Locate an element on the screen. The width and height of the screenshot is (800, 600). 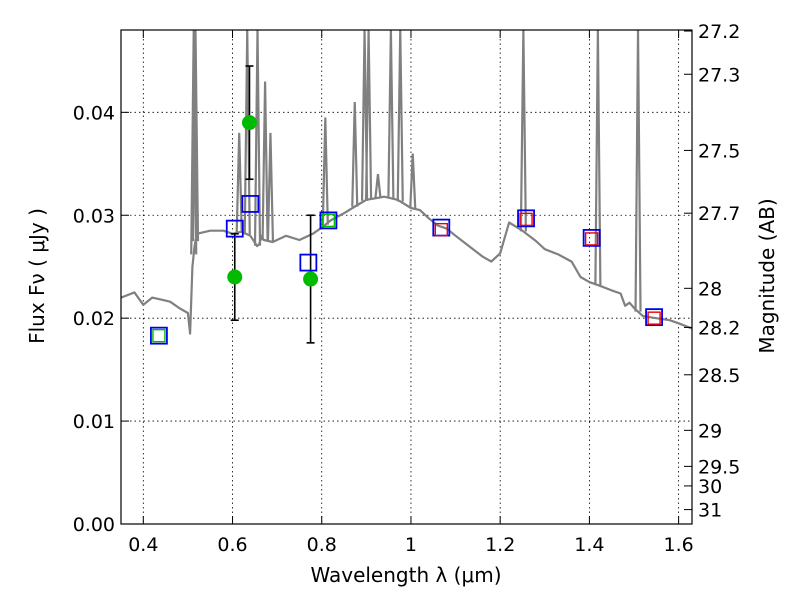
y-tick-label: 0.01 is located at coordinates (94, 422).